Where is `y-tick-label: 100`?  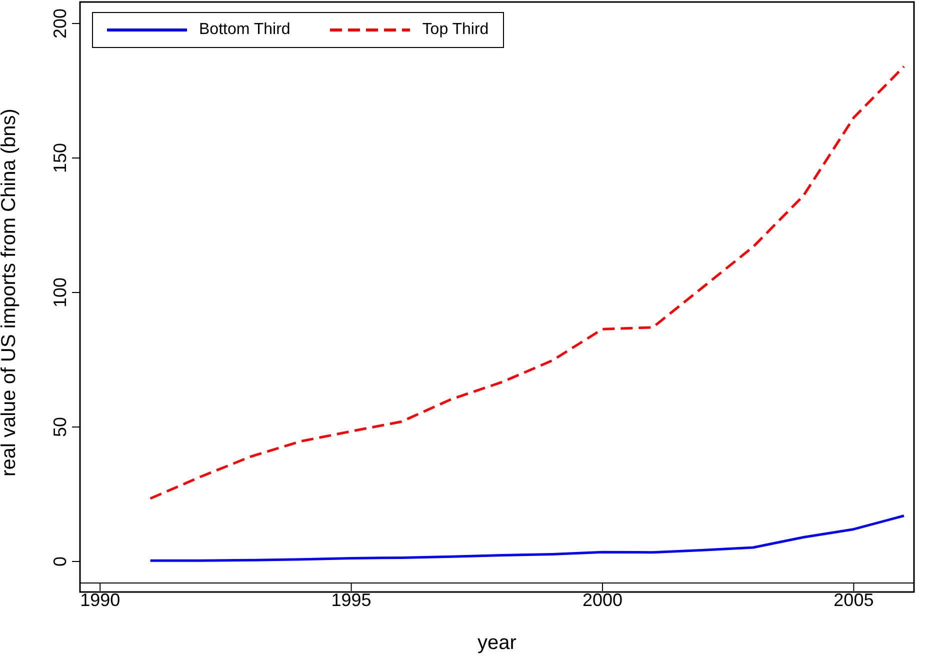
y-tick-label: 100 is located at coordinates (60, 292).